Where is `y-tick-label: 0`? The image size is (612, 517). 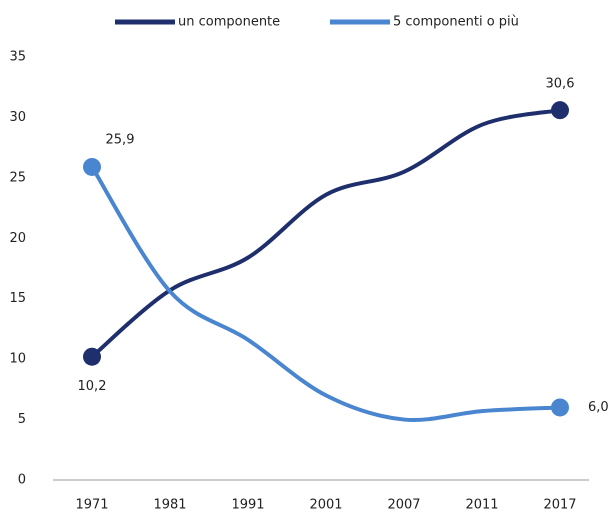
y-tick-label: 0 is located at coordinates (22, 480).